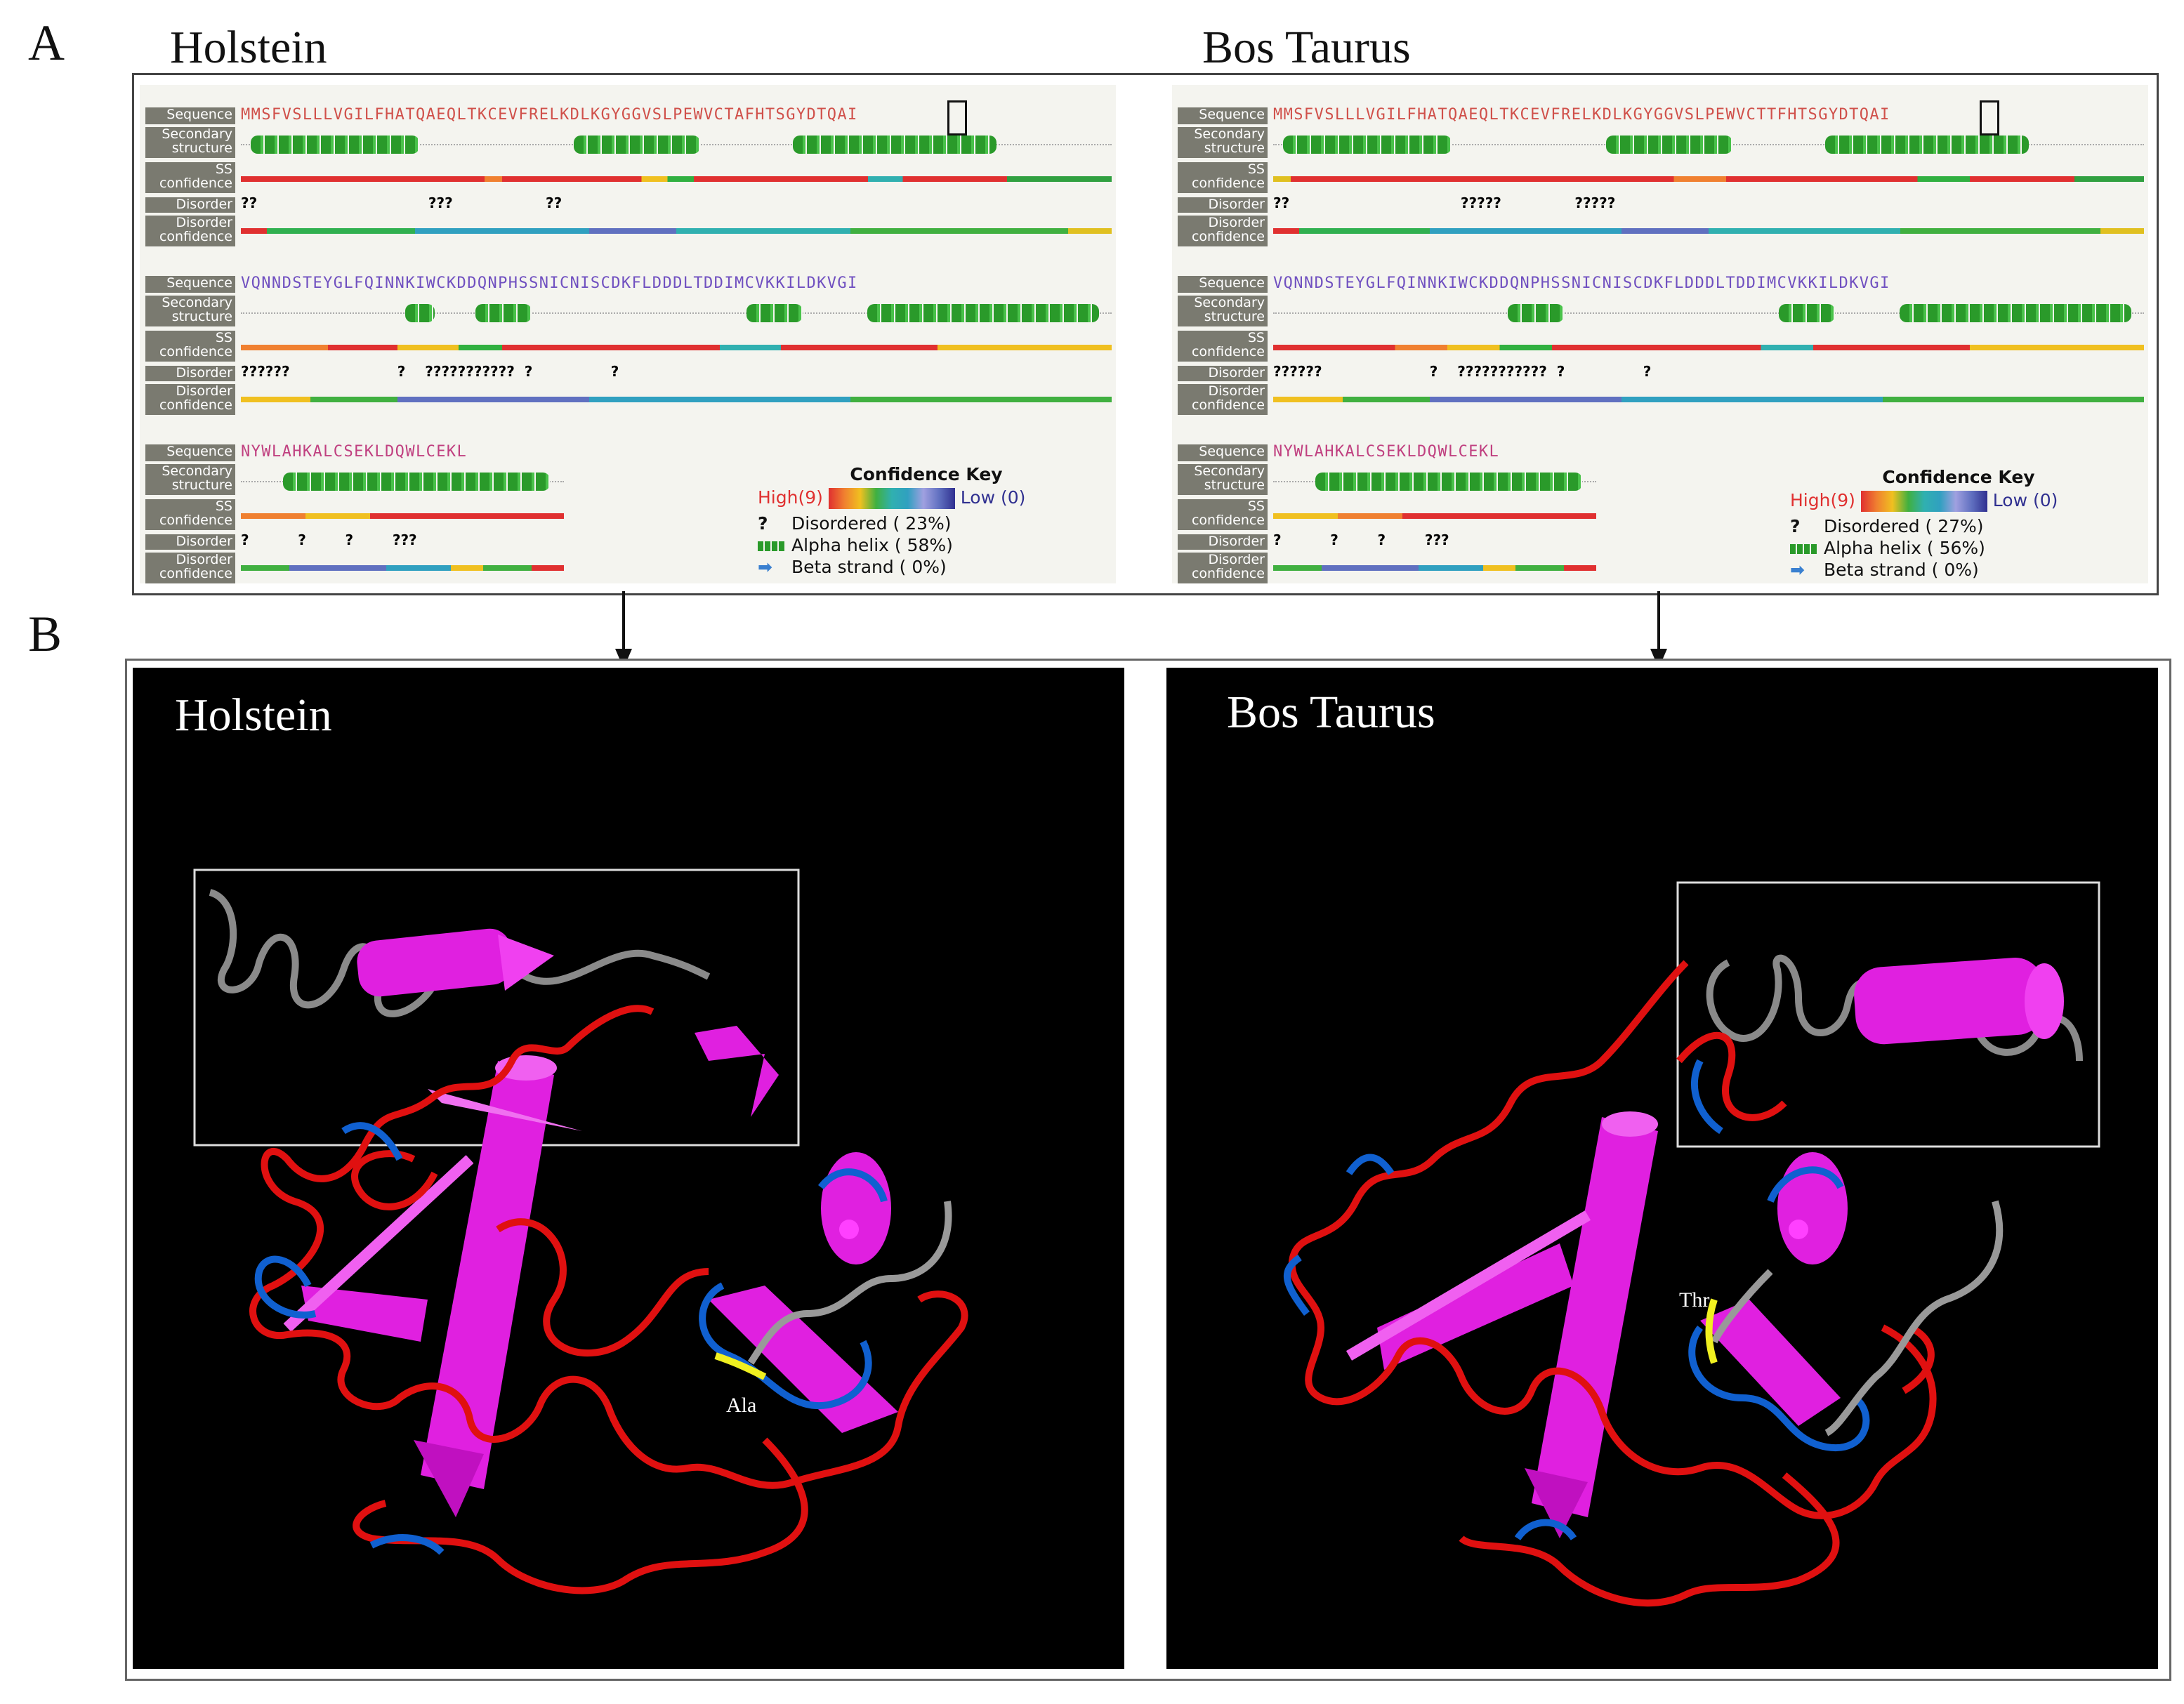 This screenshot has width=2184, height=1704. I want to click on bos-disorder-row-3: ? ? ? ???, so click(1361, 539).